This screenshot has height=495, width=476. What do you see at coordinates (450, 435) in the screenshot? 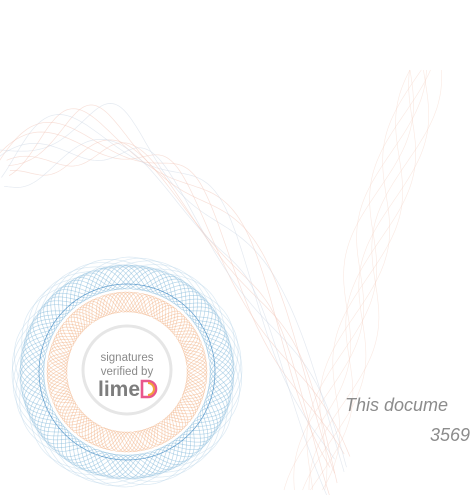
I see `footer-line: 3569` at bounding box center [450, 435].